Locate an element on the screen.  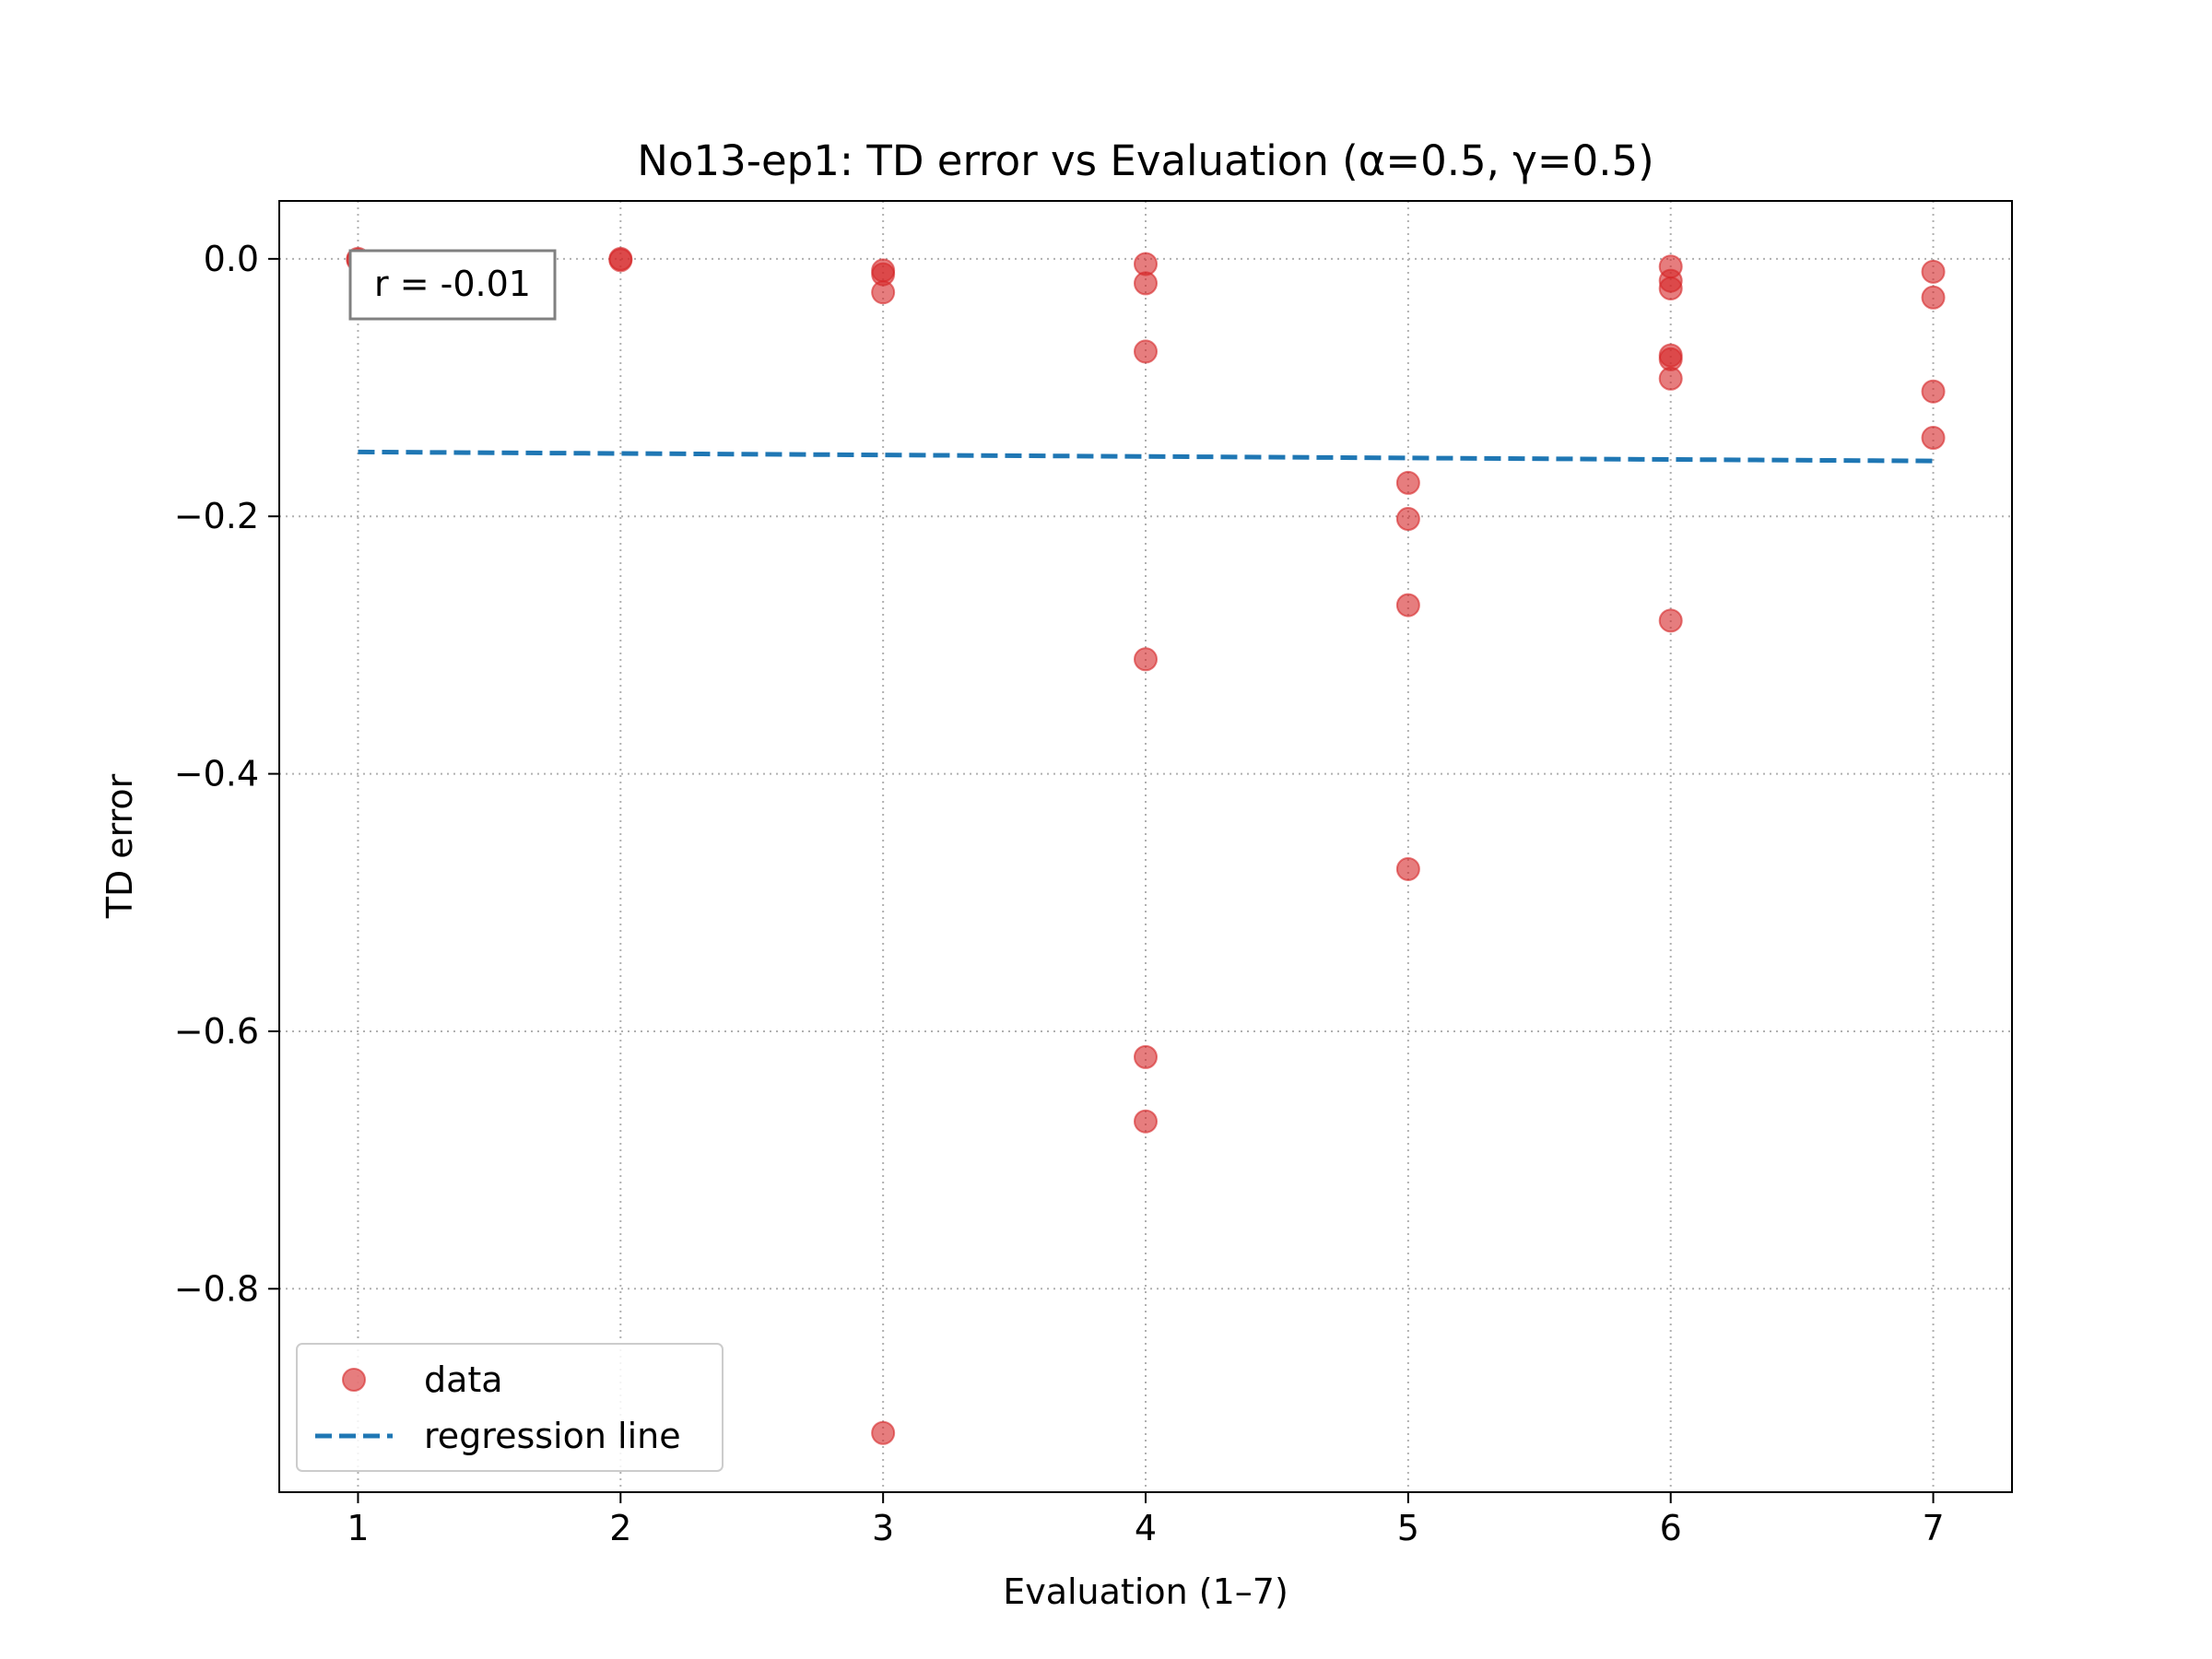
x-tick-label: 3 is located at coordinates (883, 1528).